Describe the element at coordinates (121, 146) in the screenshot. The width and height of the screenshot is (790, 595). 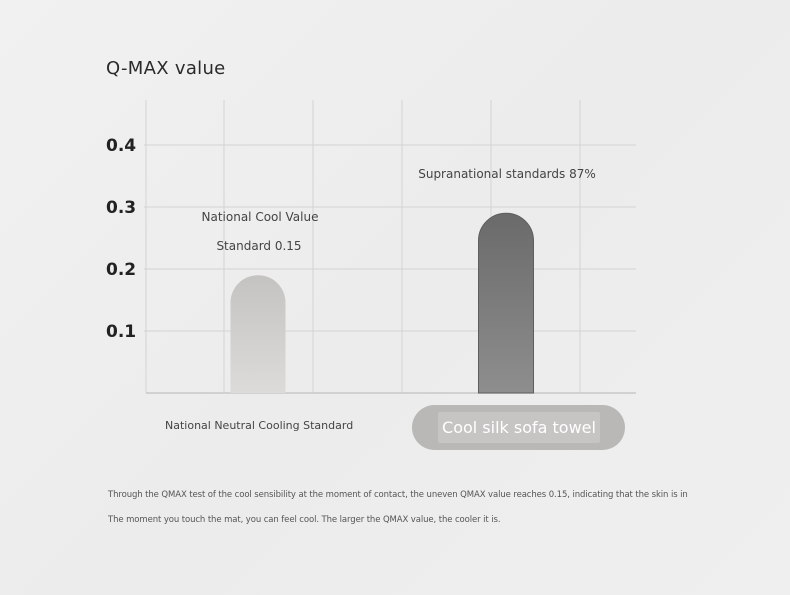
I see `y-tick-label: 0.4` at that location.